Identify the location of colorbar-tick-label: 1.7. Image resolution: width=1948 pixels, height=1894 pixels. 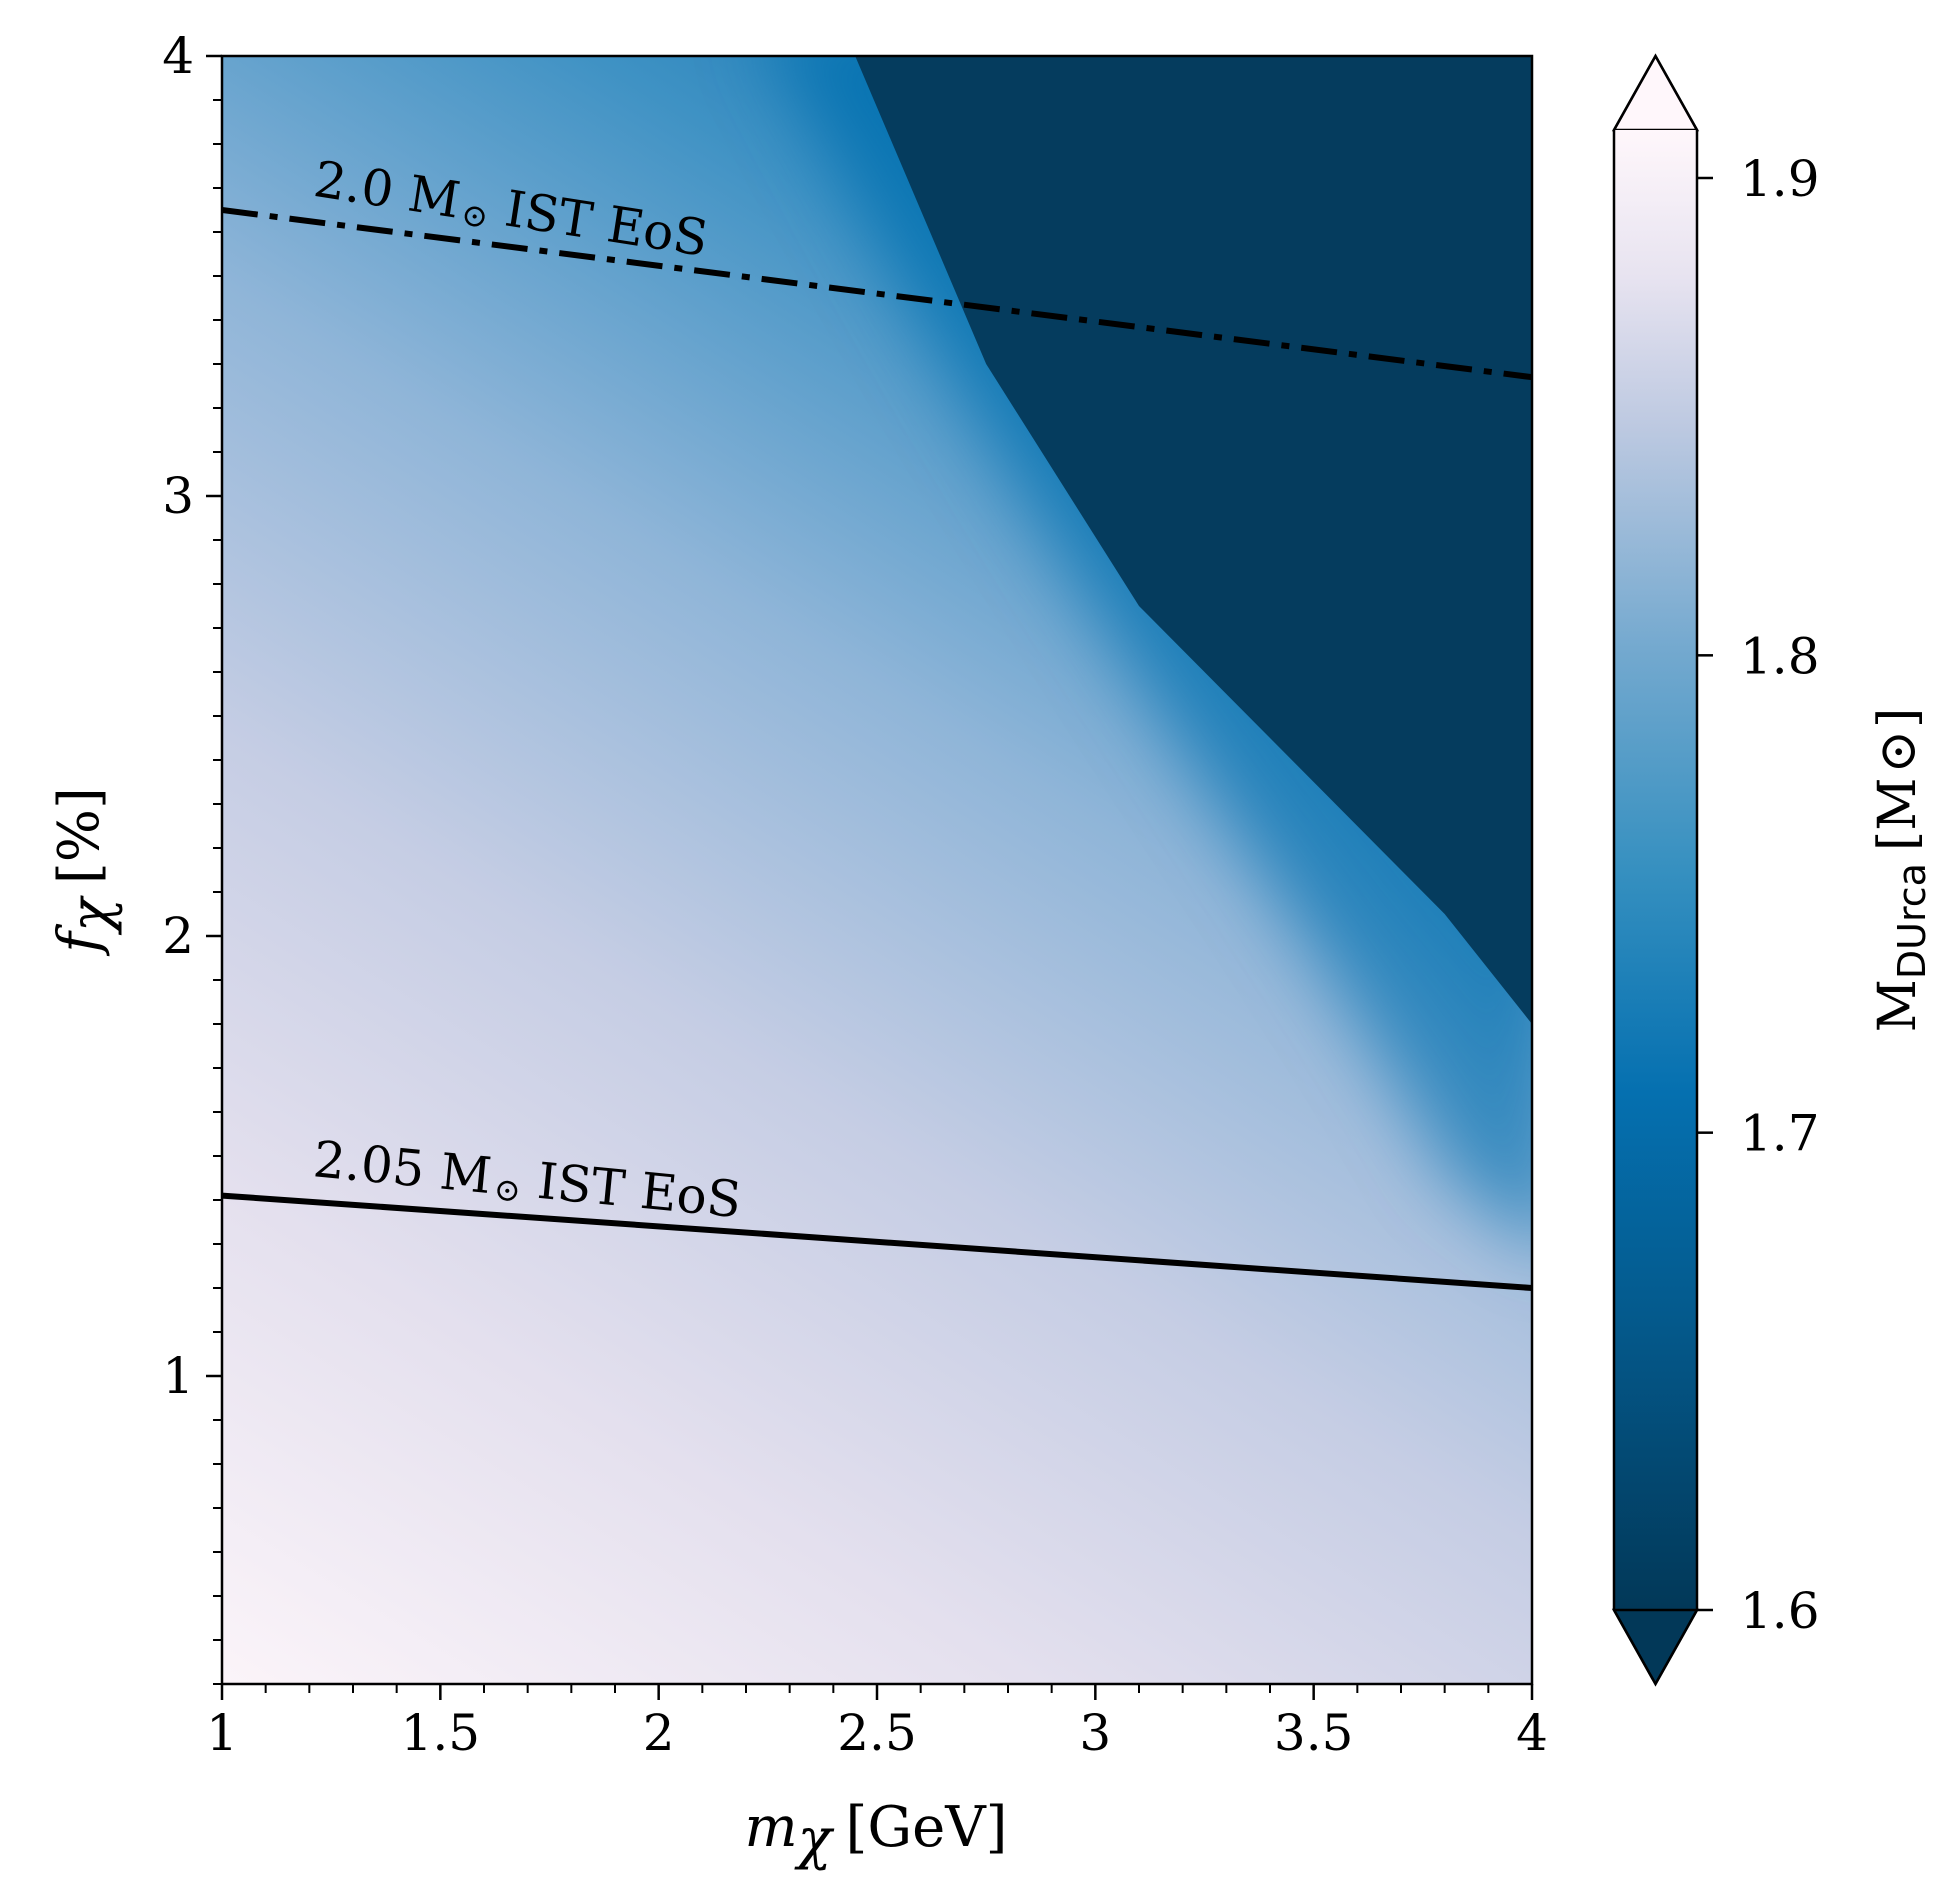
(1780, 1134).